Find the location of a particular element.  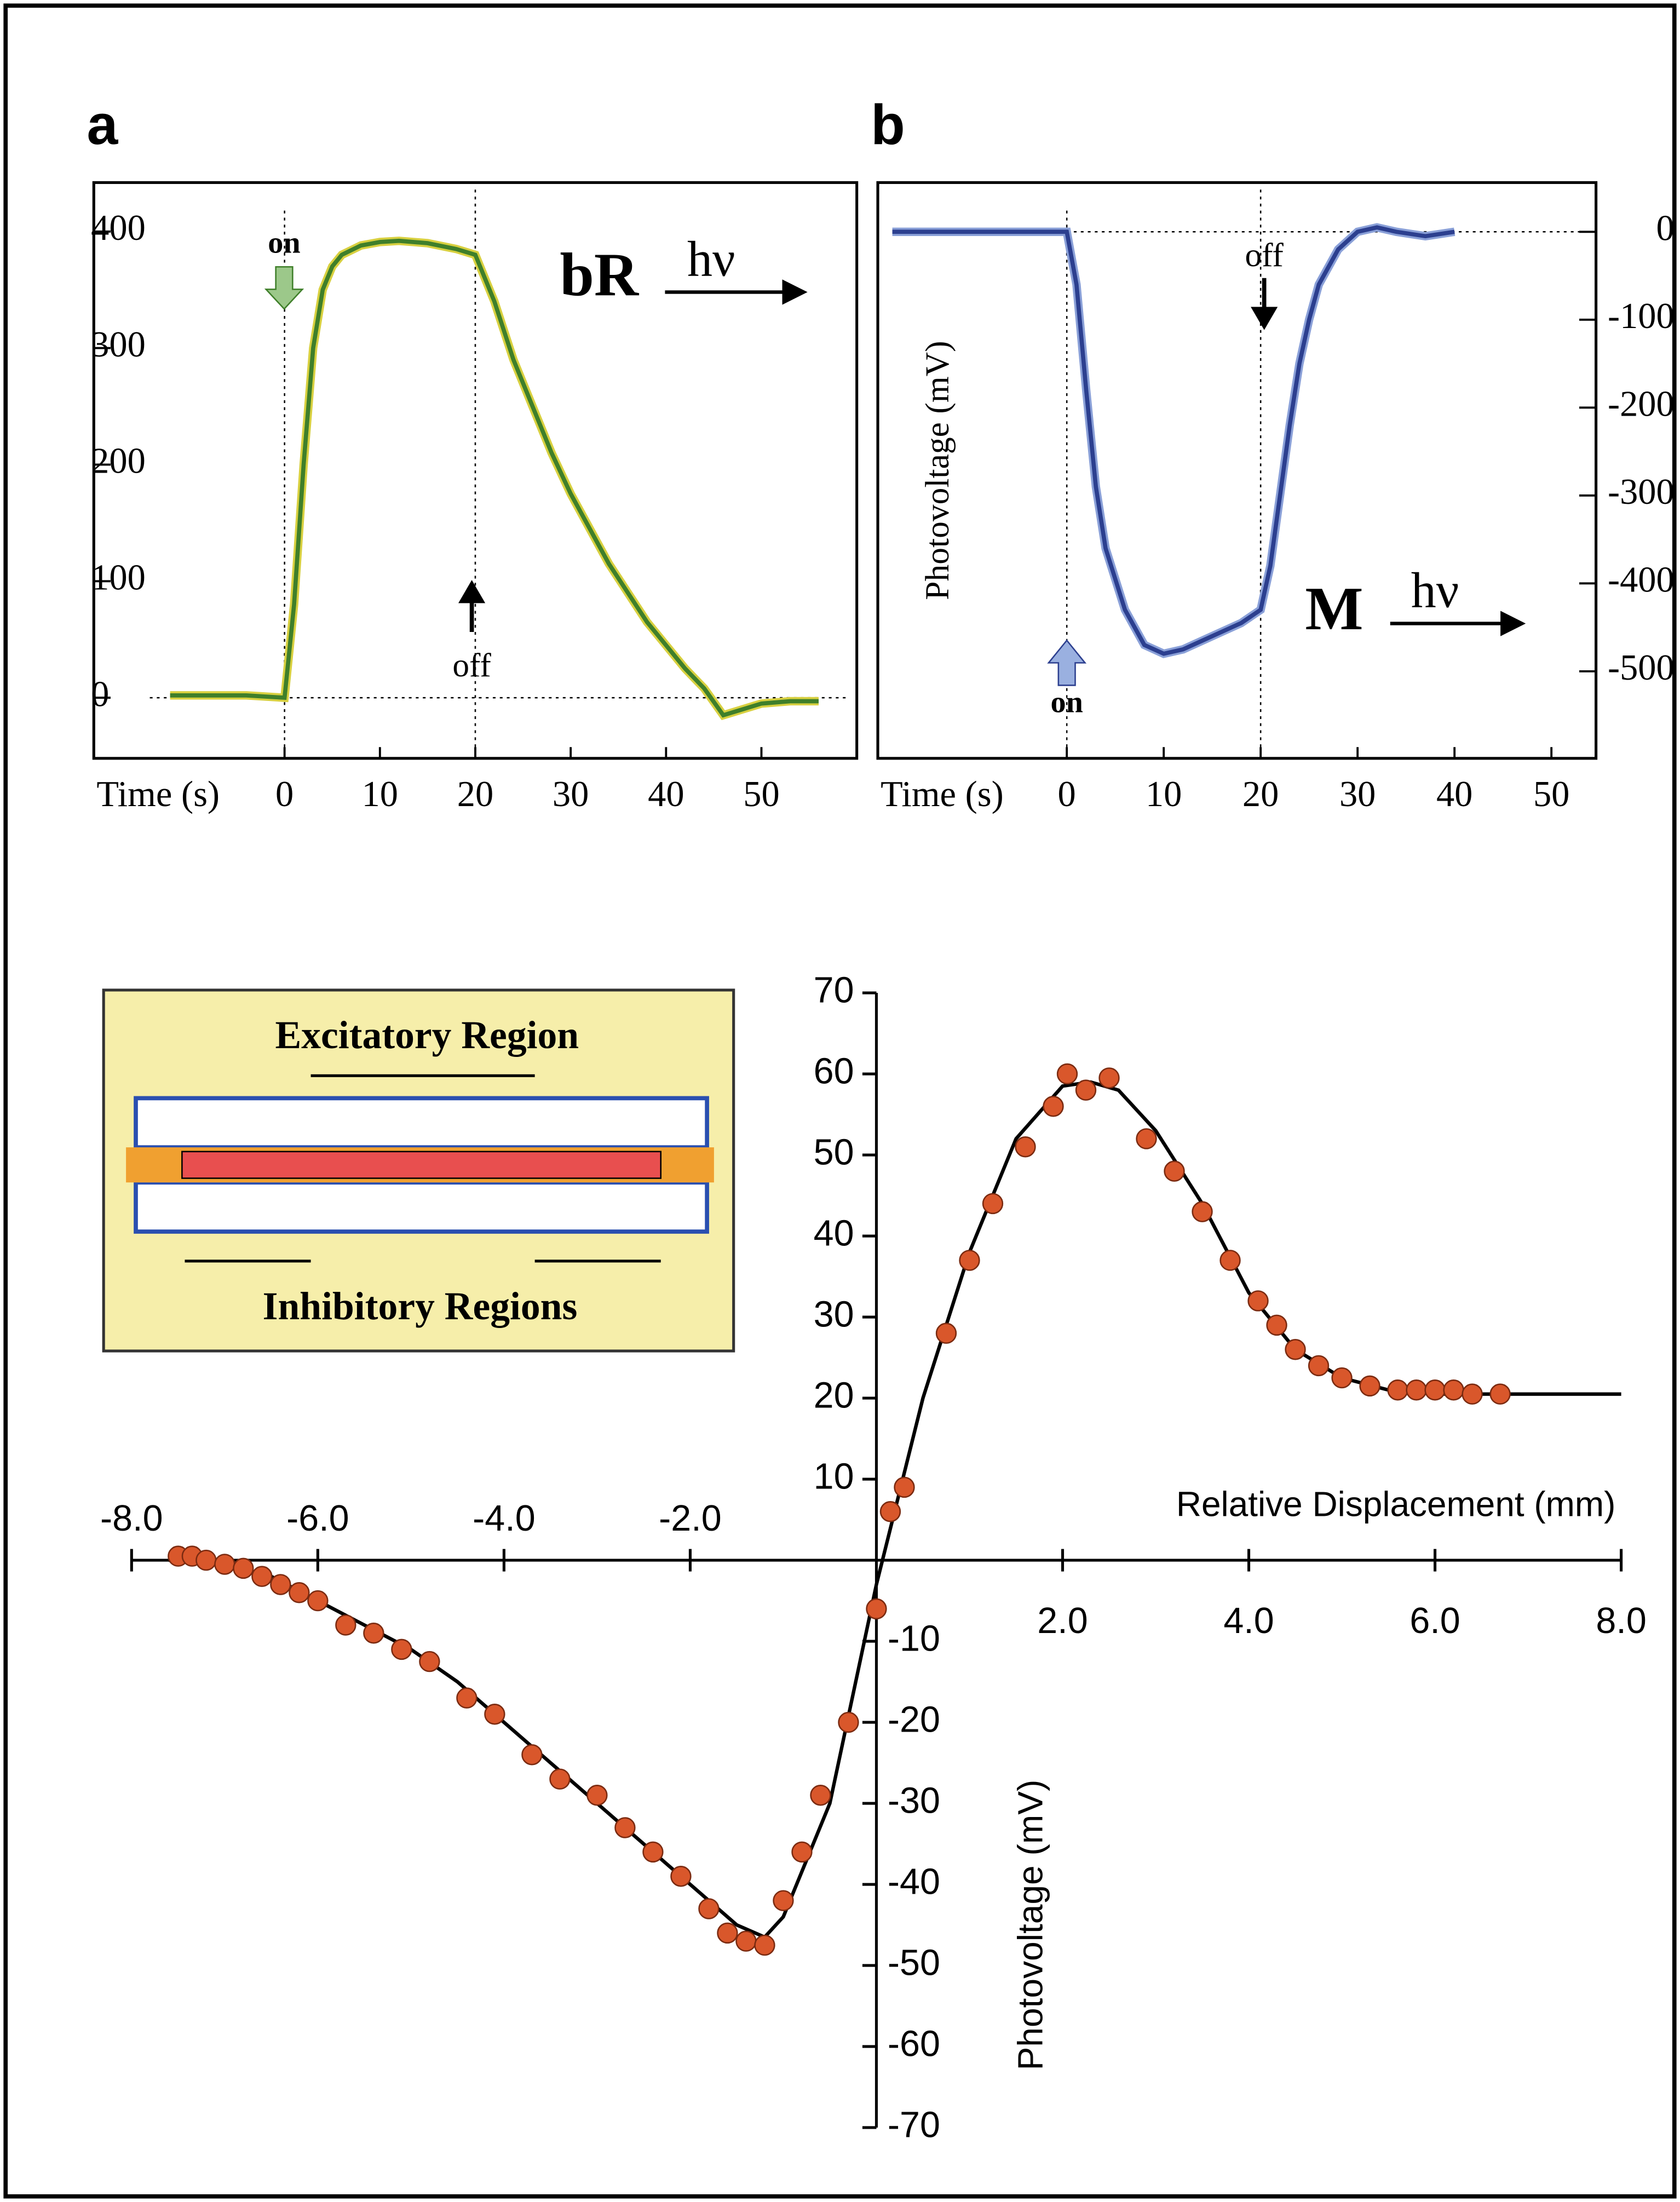

x-tick-label: -8.0 is located at coordinates (131, 1518).